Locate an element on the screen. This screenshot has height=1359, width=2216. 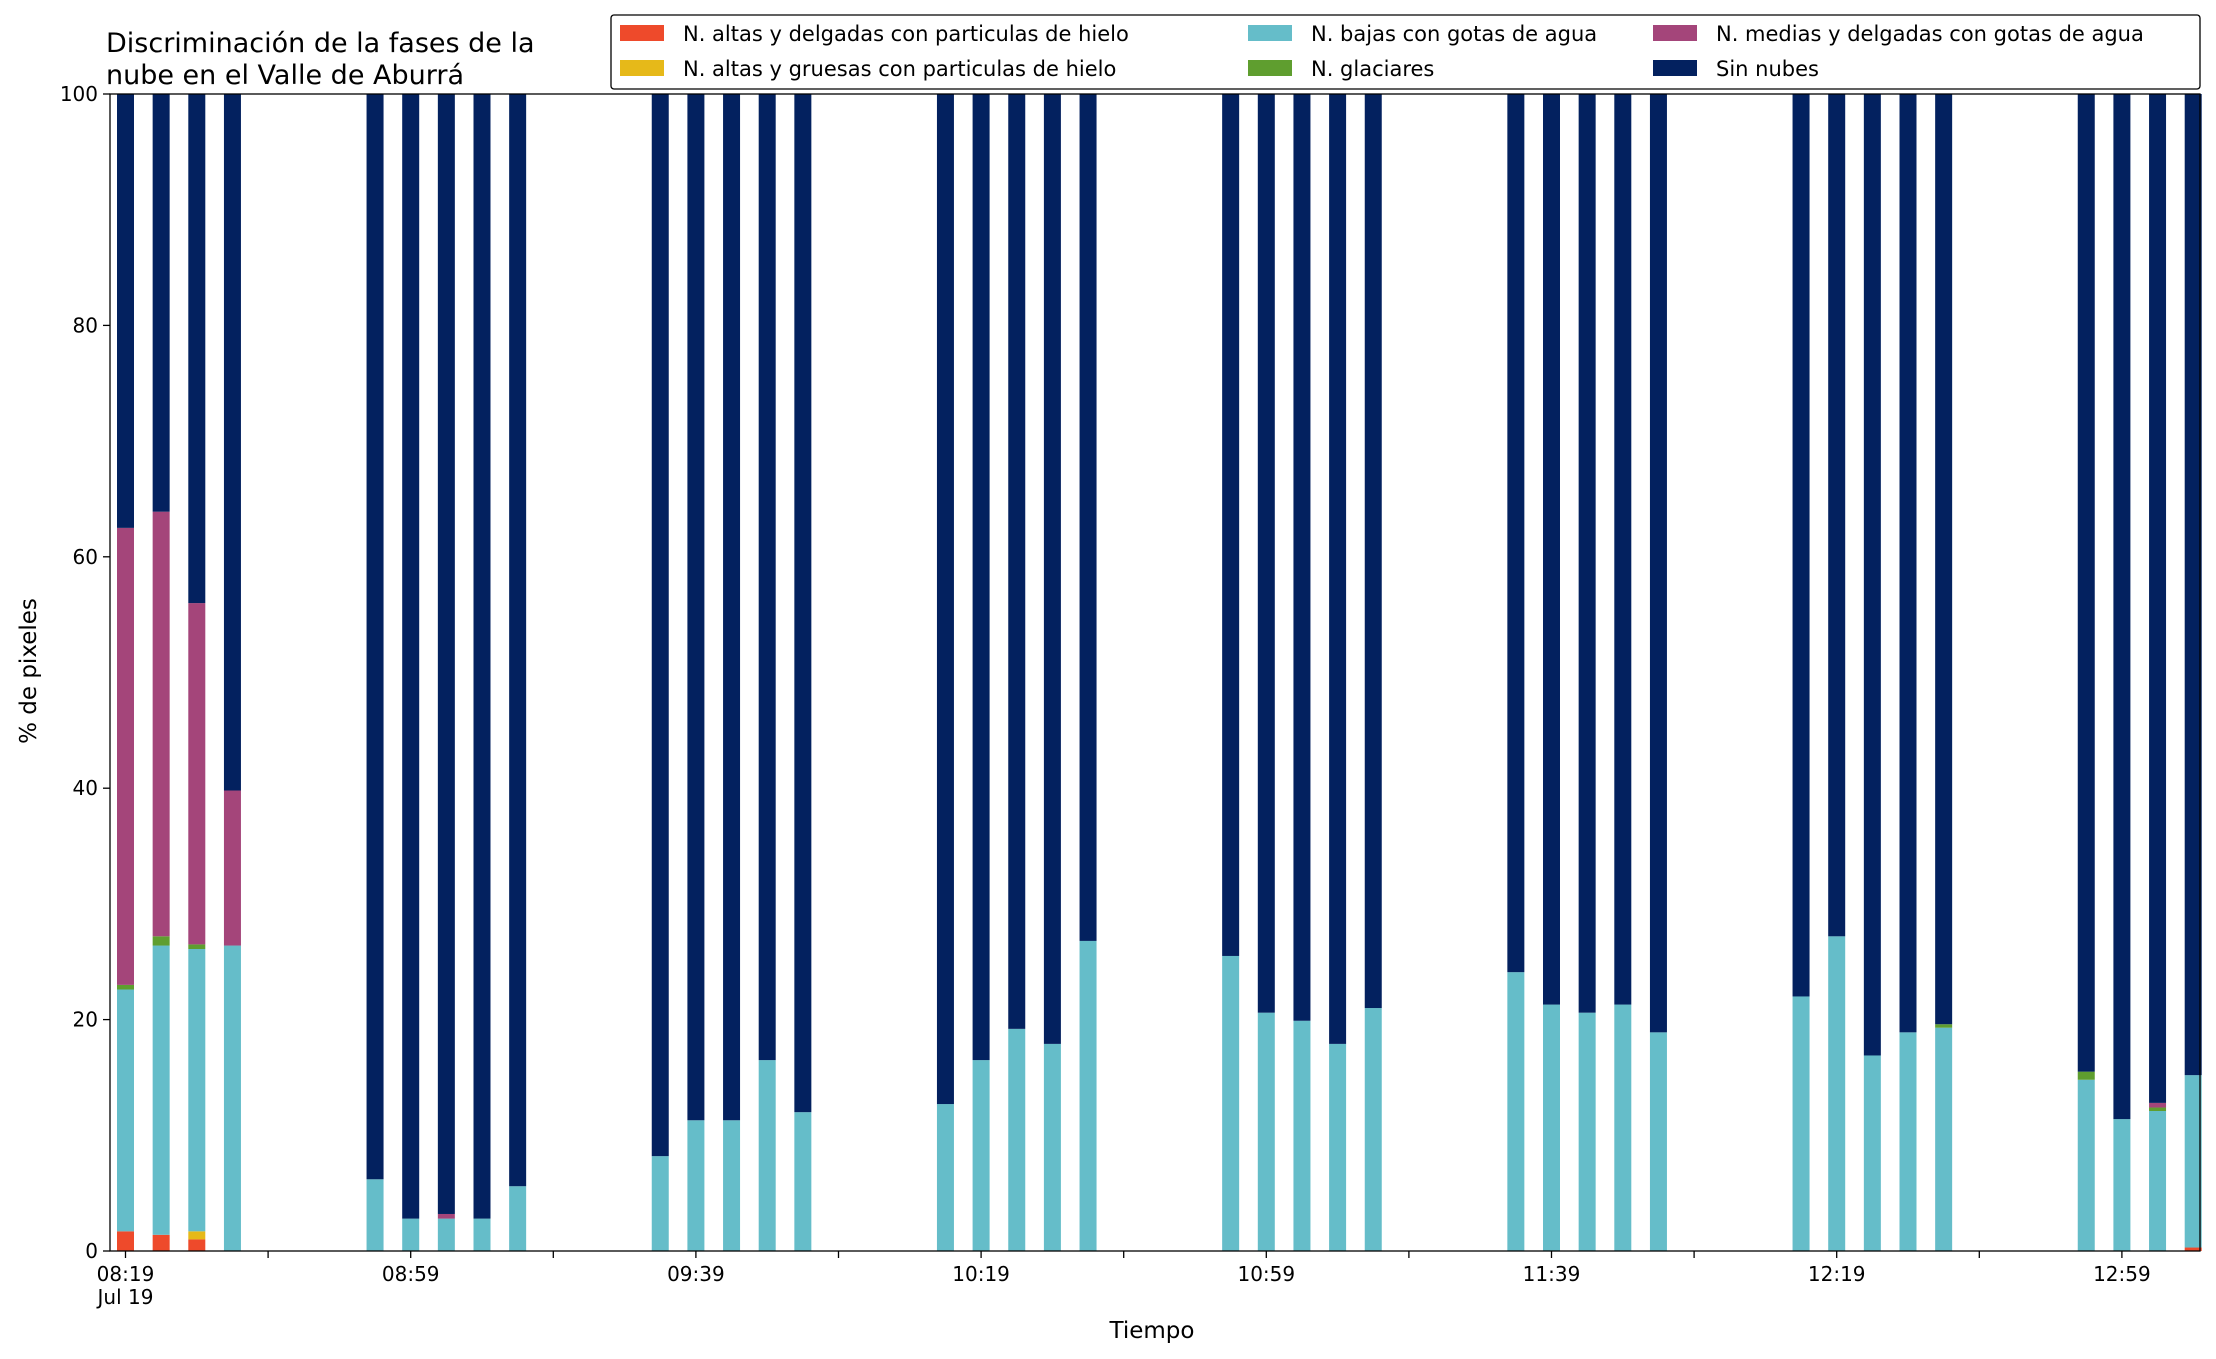
x-tick-sublabel: Jul 19 is located at coordinates (125, 1297).